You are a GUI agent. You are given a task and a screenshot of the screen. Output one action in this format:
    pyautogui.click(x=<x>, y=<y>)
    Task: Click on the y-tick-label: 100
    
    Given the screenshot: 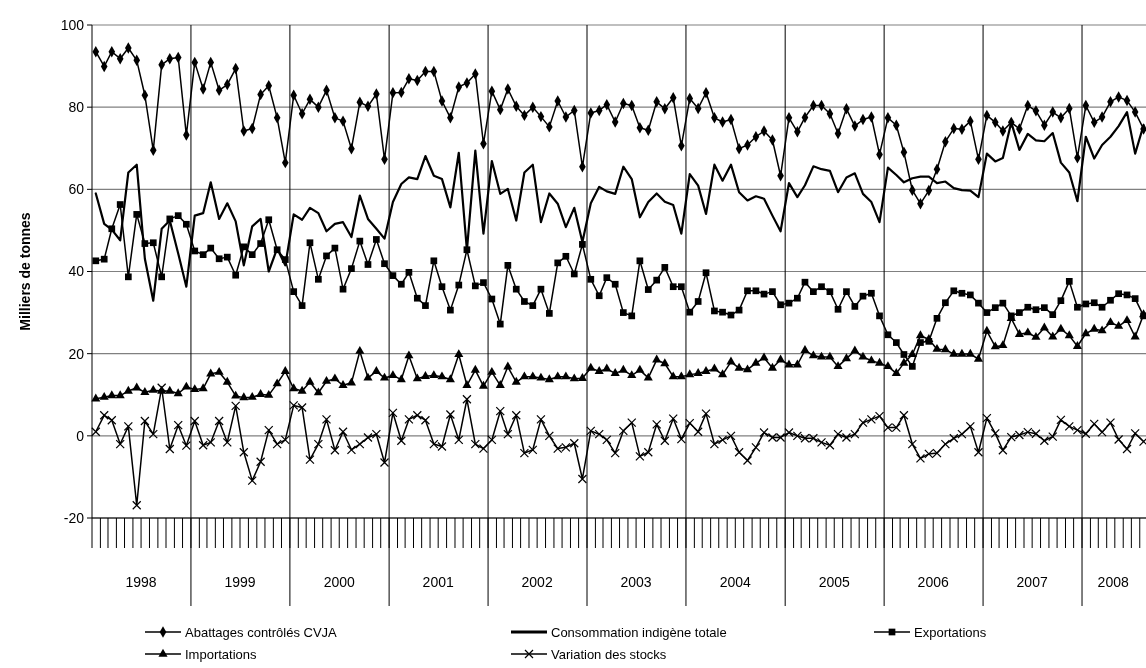 What is the action you would take?
    pyautogui.click(x=72, y=24)
    